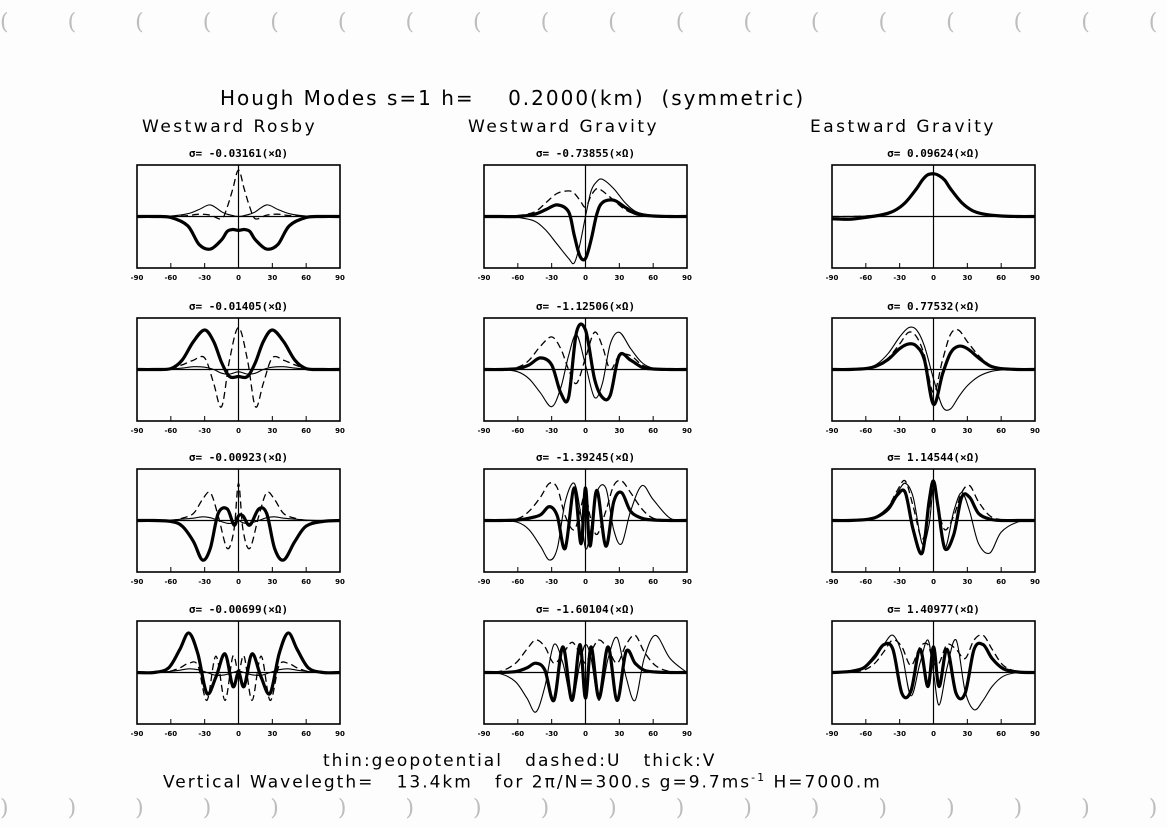 The image size is (1167, 828). What do you see at coordinates (238, 457) in the screenshot?
I see `panel-sigma-label: σ= -0.00923(×Ω)` at bounding box center [238, 457].